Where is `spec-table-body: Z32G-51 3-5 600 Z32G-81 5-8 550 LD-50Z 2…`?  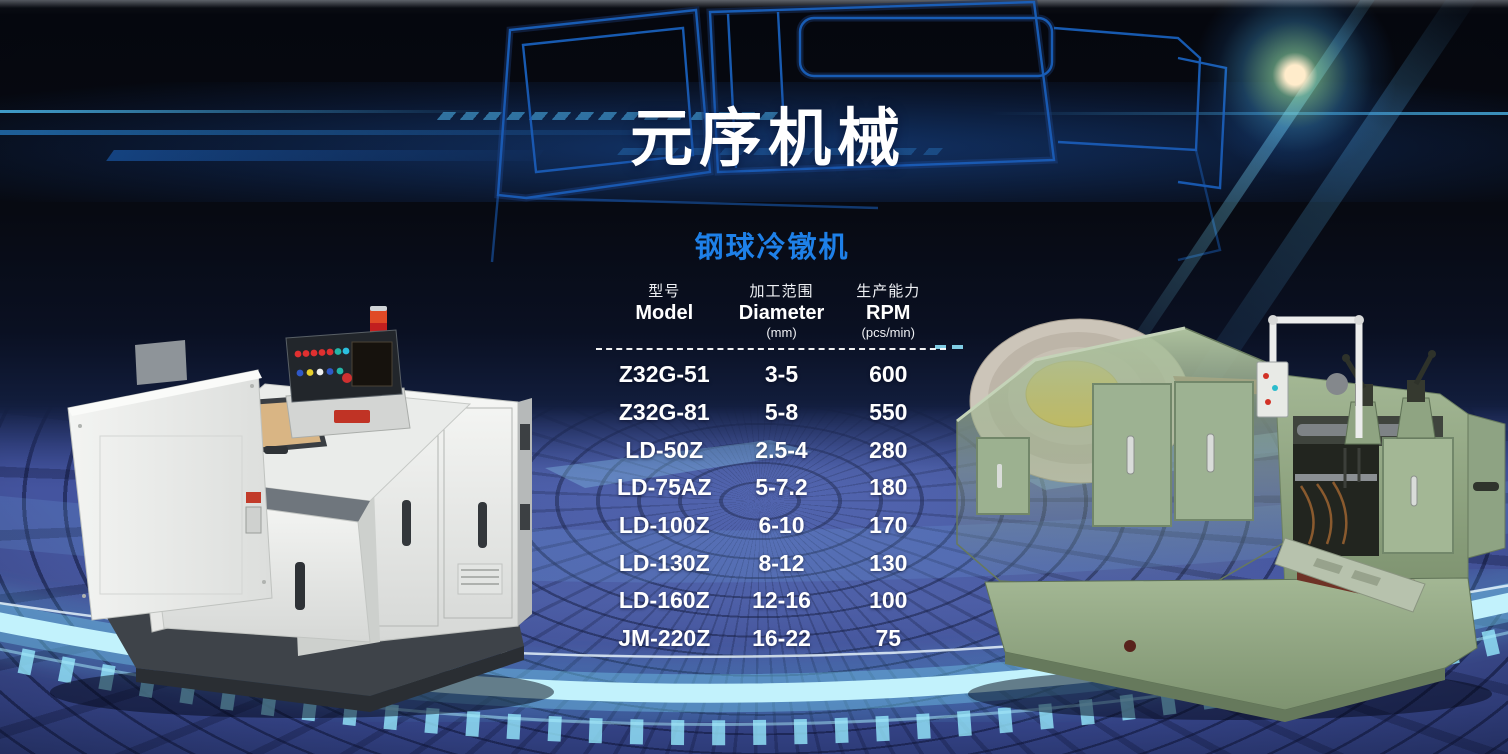 spec-table-body: Z32G-51 3-5 600 Z32G-81 5-8 550 LD-50Z 2… is located at coordinates (771, 507).